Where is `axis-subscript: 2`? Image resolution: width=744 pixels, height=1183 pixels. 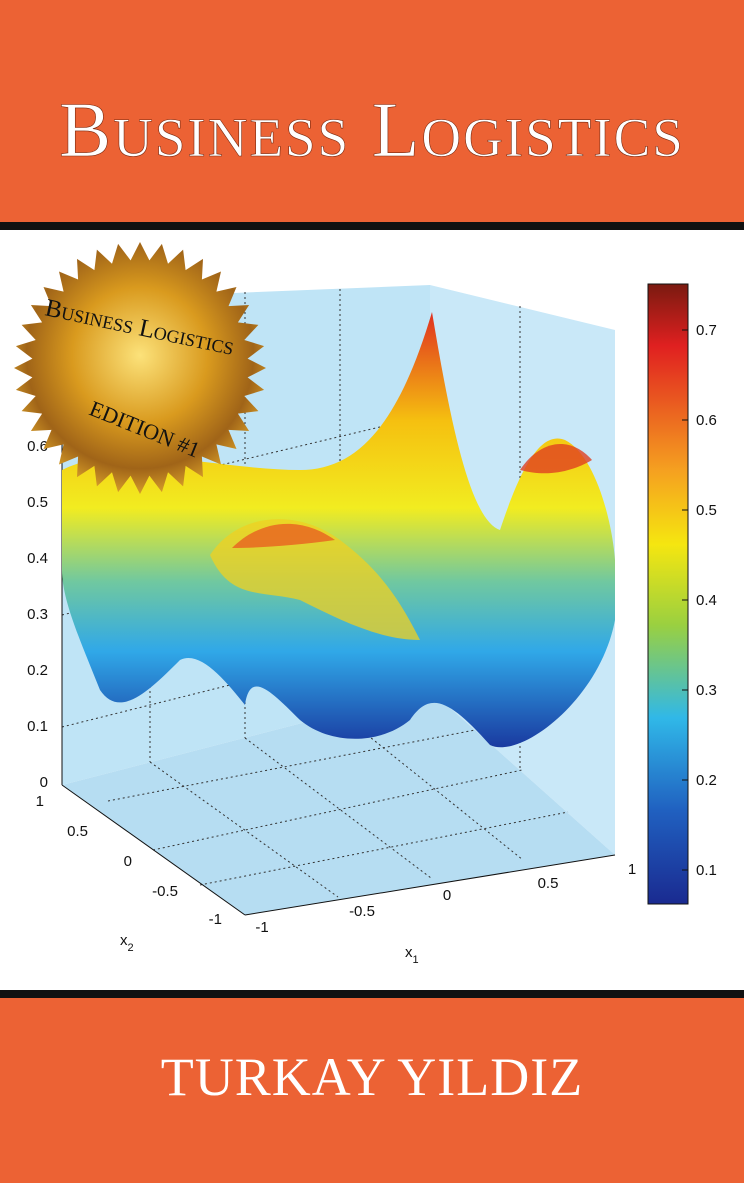
axis-subscript: 2 is located at coordinates (131, 948).